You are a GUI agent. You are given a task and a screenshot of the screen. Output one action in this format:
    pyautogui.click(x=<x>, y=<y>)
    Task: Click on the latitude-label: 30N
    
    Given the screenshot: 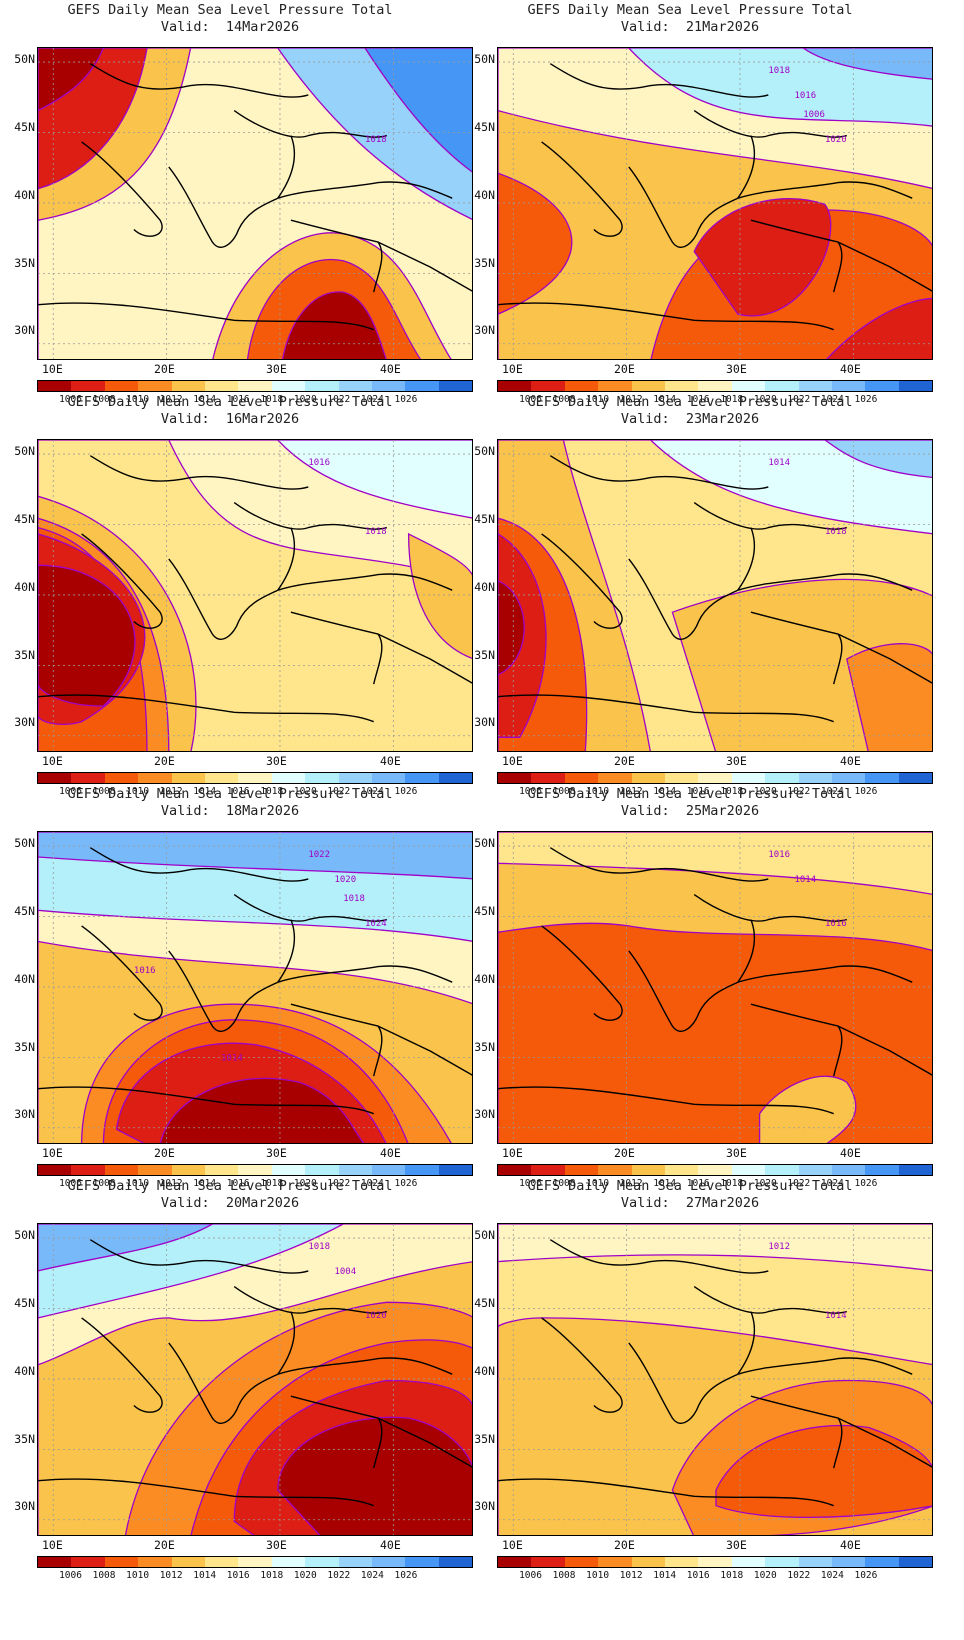 What is the action you would take?
    pyautogui.click(x=484, y=1506)
    